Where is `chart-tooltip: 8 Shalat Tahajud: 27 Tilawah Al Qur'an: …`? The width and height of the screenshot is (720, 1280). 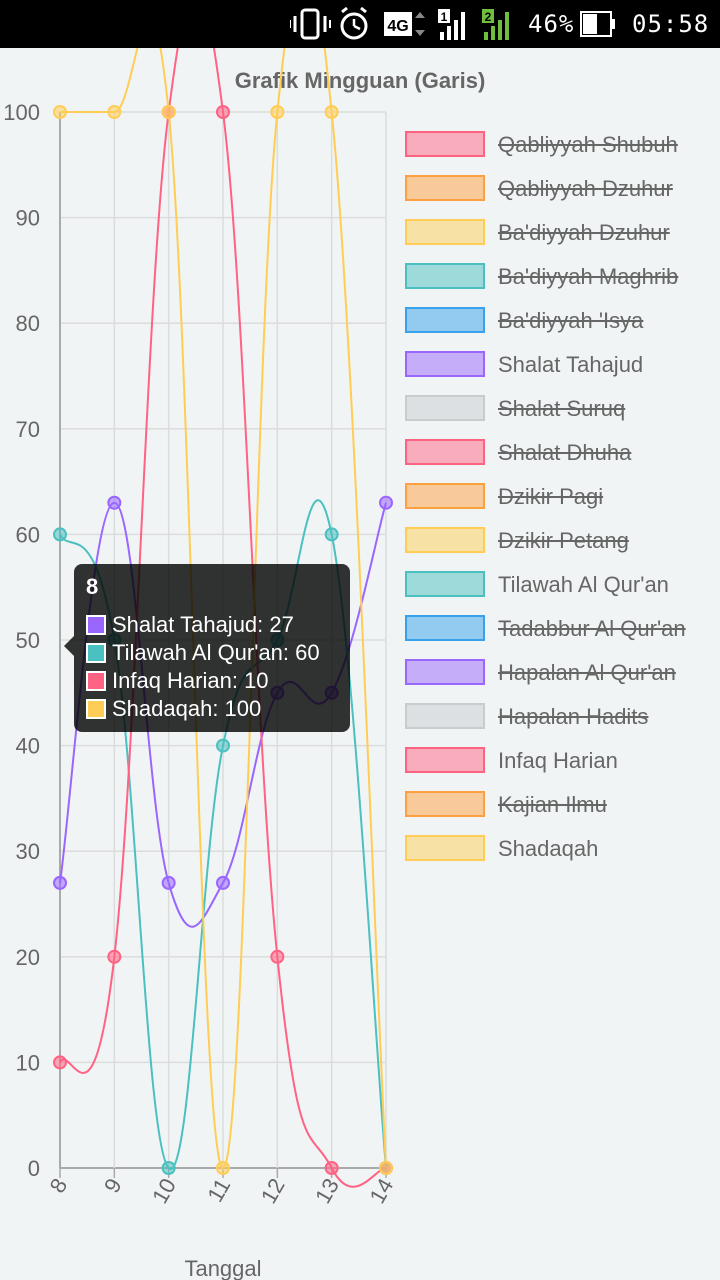
chart-tooltip: 8 Shalat Tahajud: 27 Tilawah Al Qur'an: … is located at coordinates (207, 648).